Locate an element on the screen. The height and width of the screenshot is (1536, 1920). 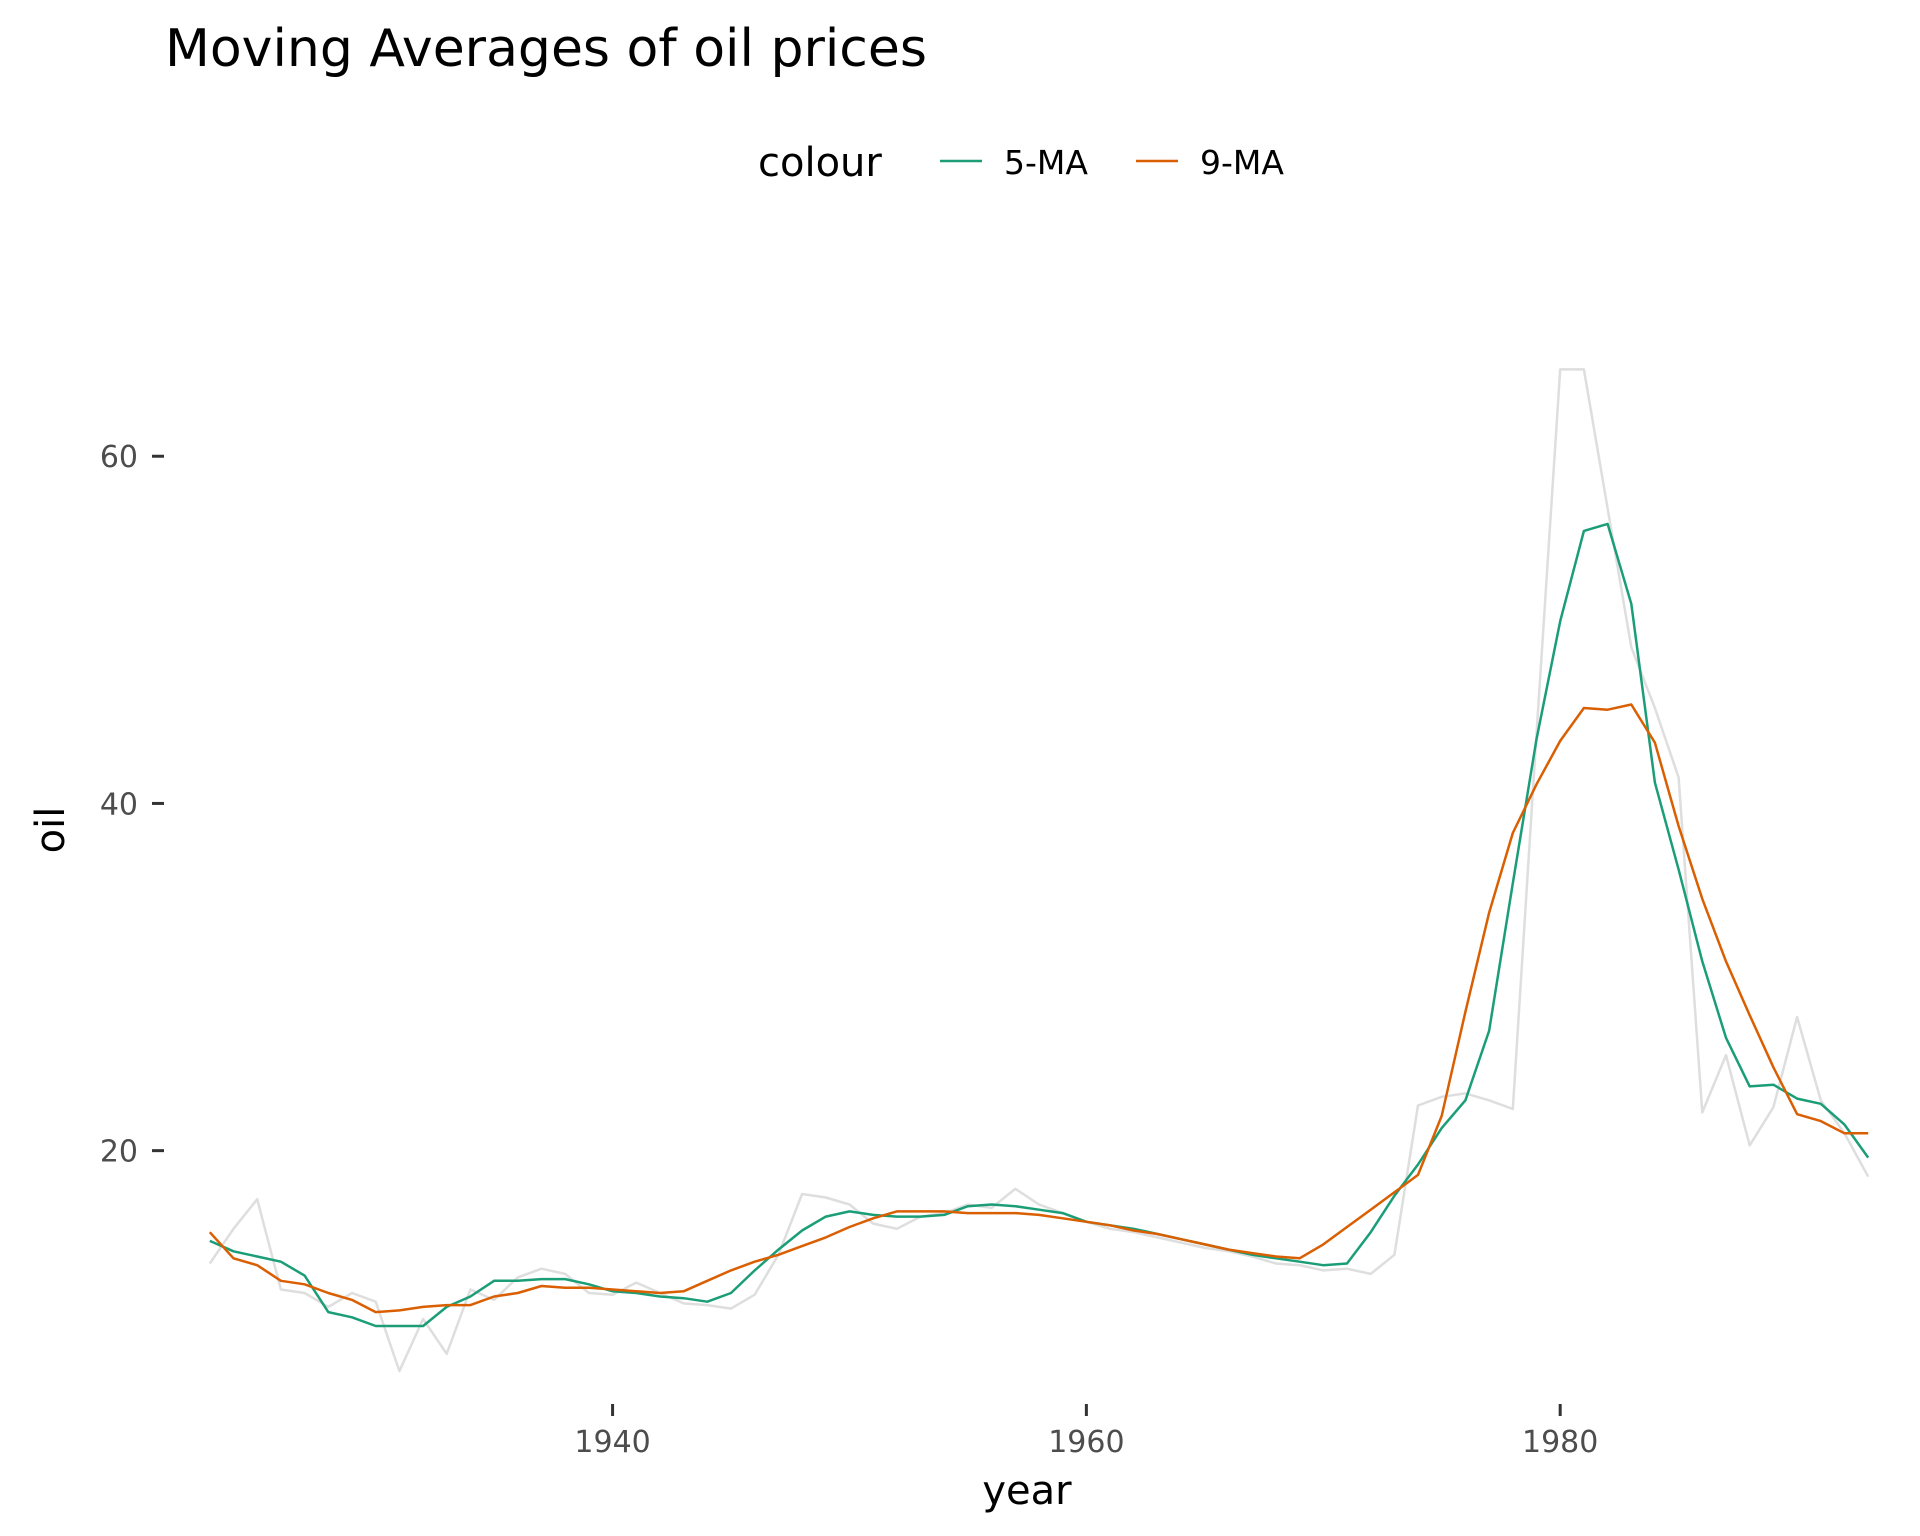
x-tick-label-1960: 1960 is located at coordinates (1086, 1442).